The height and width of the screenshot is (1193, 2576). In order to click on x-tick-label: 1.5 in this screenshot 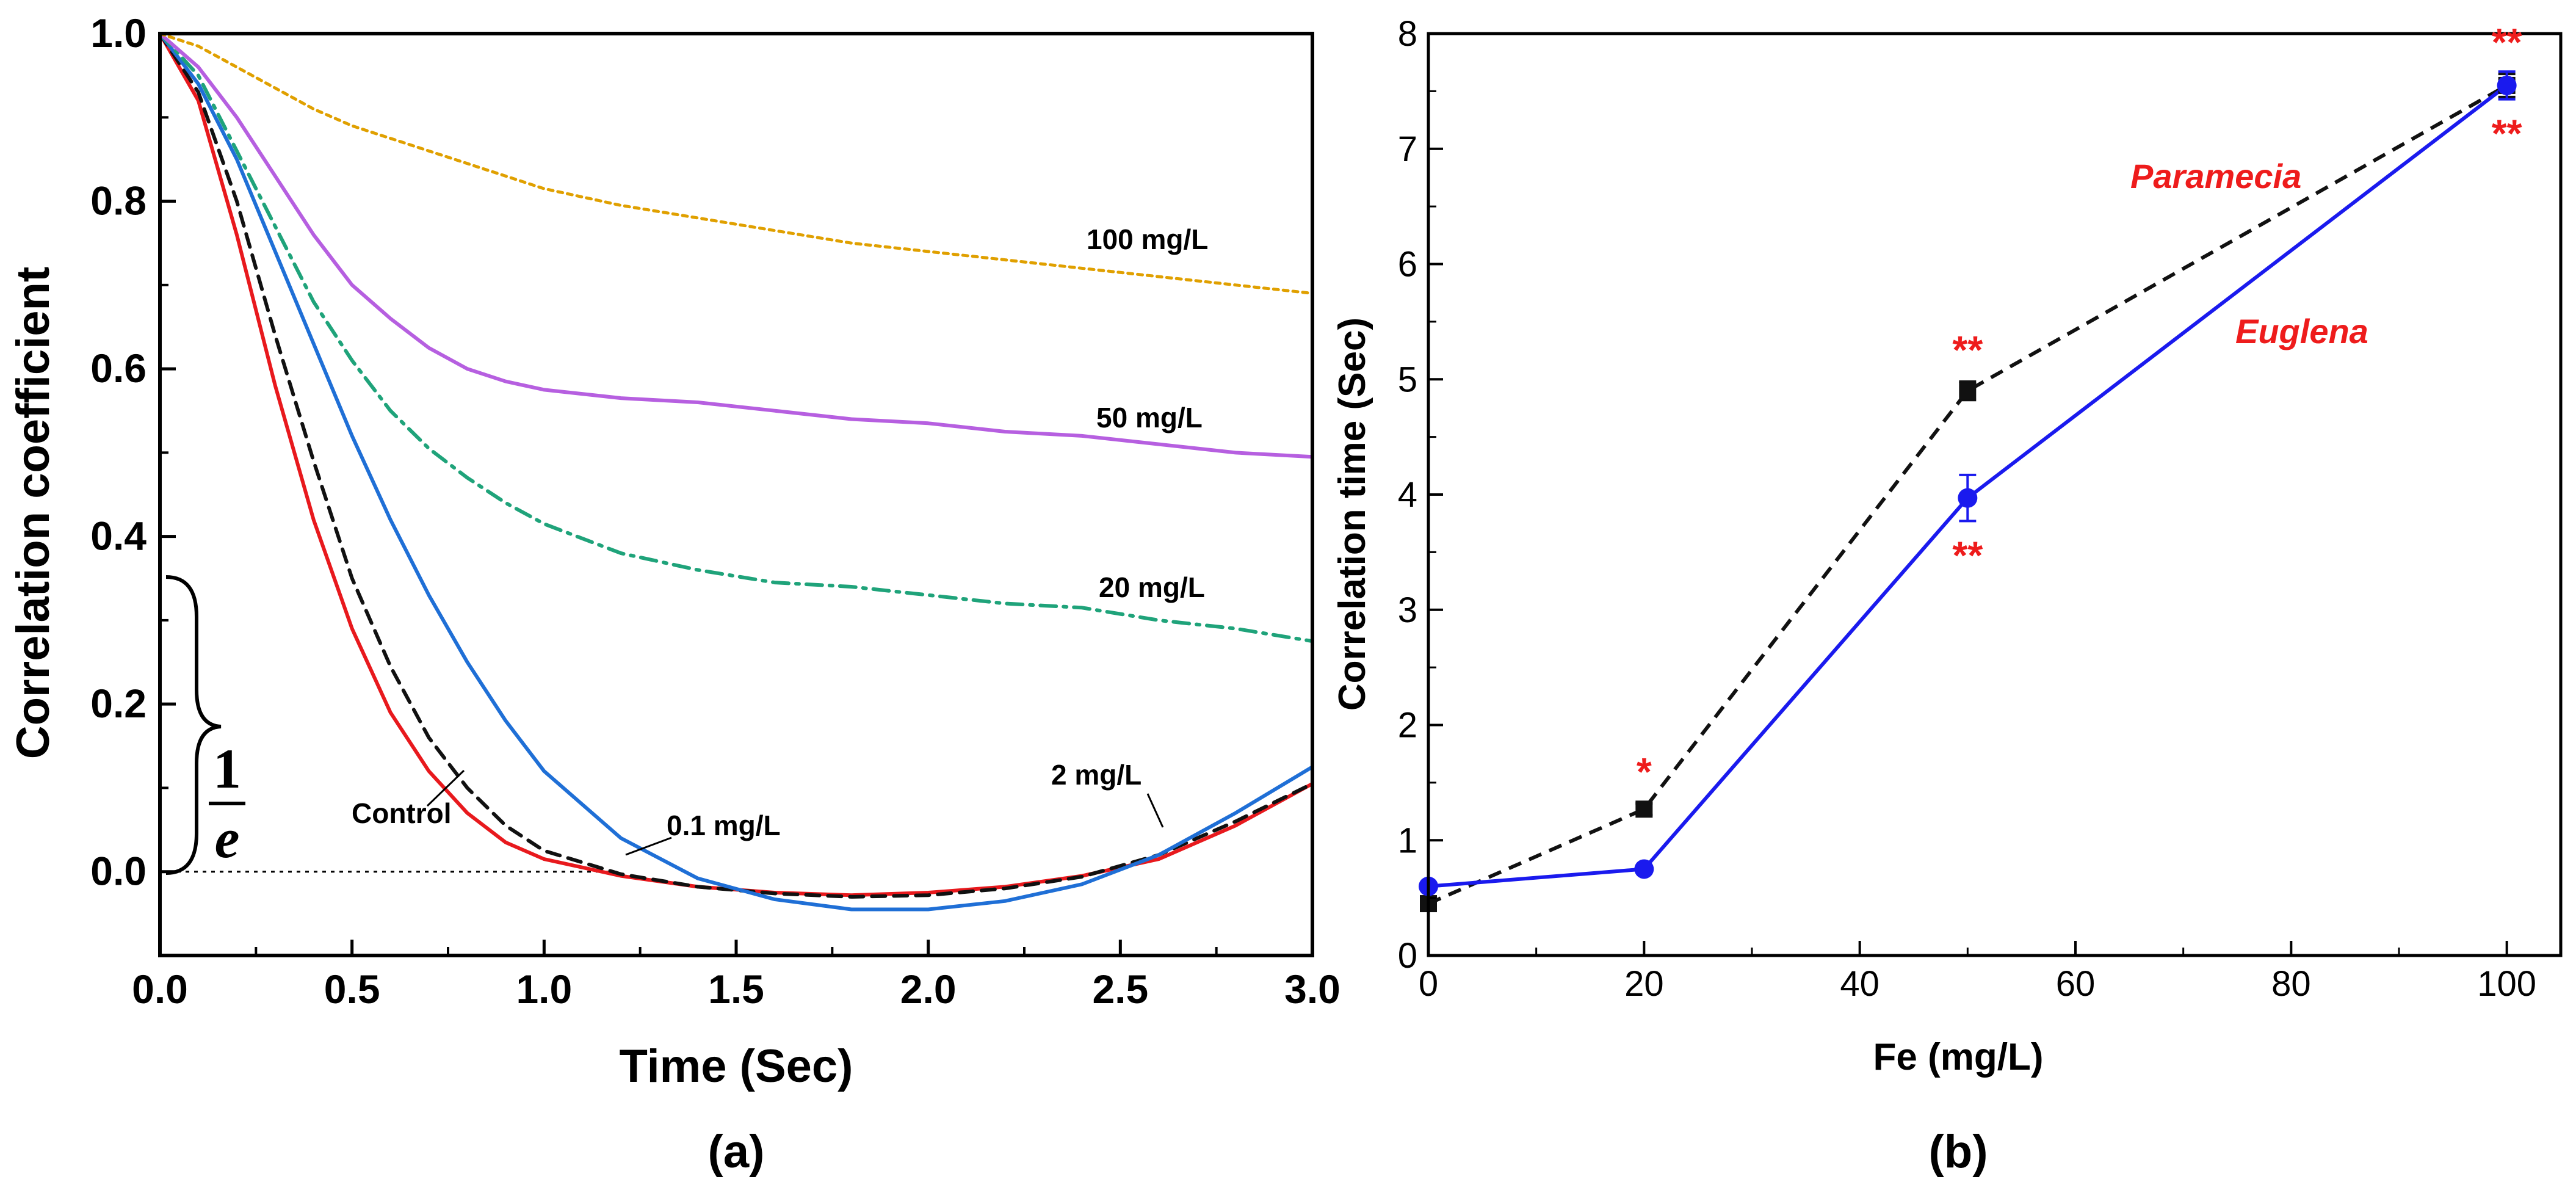, I will do `click(736, 989)`.